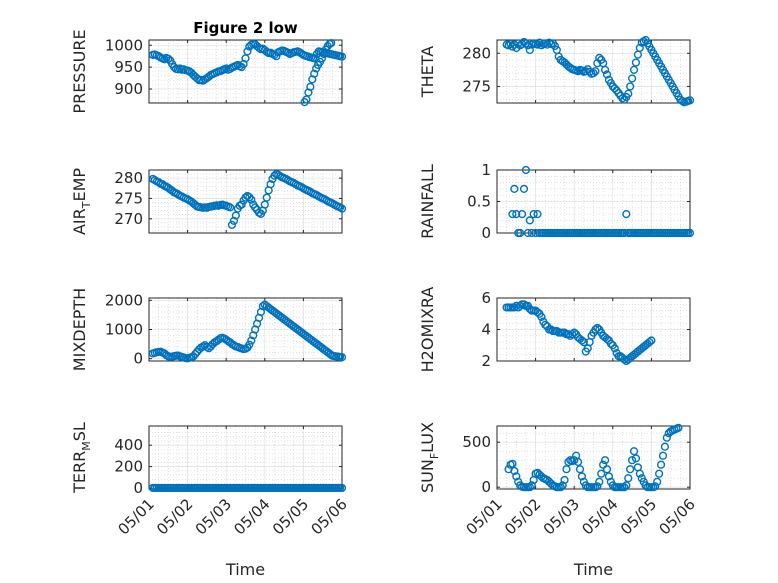 This screenshot has width=778, height=583. Describe the element at coordinates (554, 330) in the screenshot. I see `subplot-h2omixra: 2 4 6 H2OMIXRA` at that location.